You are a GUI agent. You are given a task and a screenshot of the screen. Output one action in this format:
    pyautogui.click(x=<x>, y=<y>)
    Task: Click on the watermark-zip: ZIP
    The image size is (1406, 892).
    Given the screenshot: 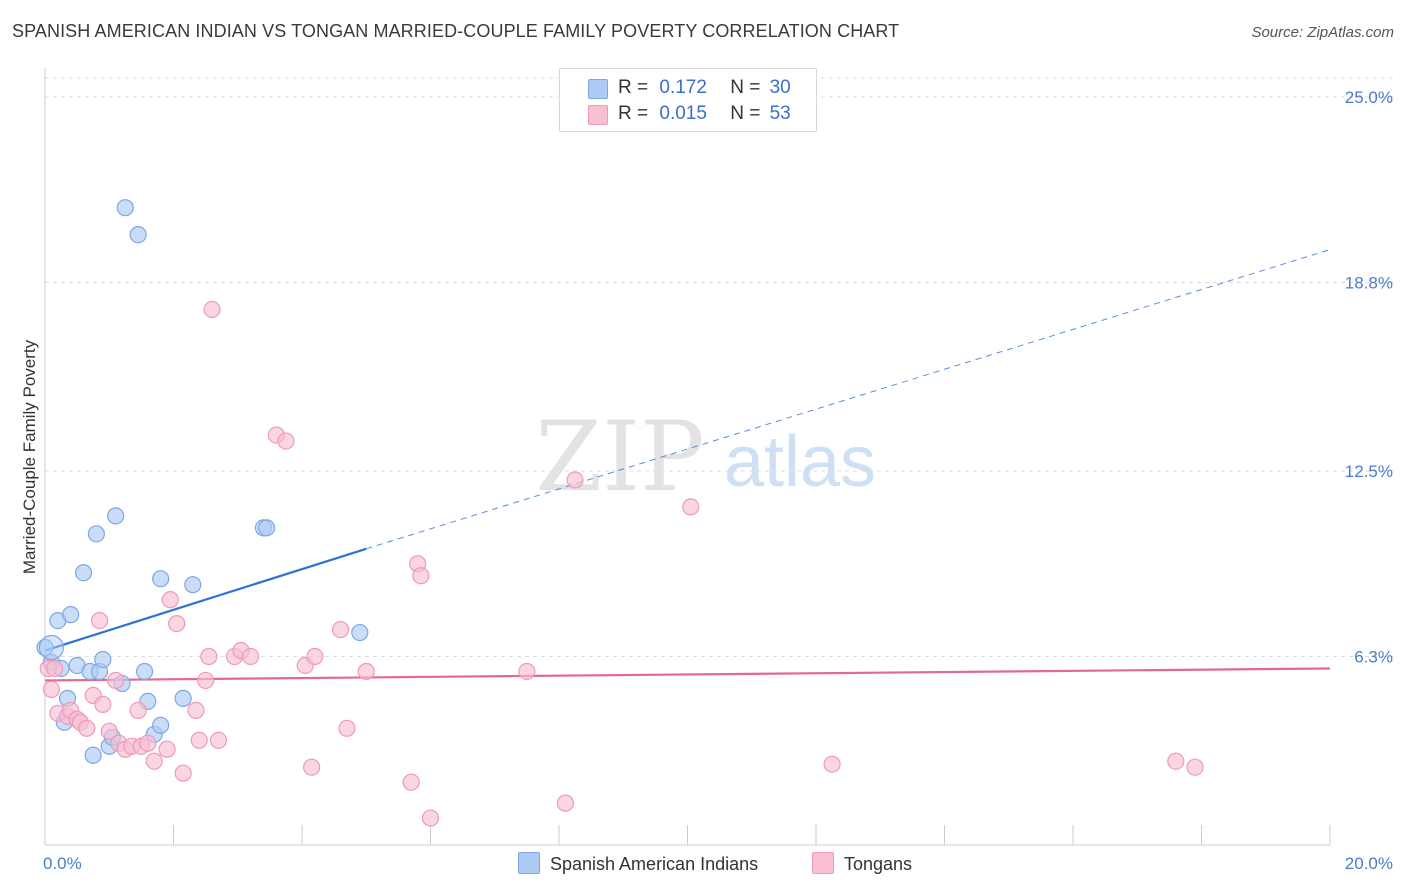 What is the action you would take?
    pyautogui.click(x=619, y=457)
    